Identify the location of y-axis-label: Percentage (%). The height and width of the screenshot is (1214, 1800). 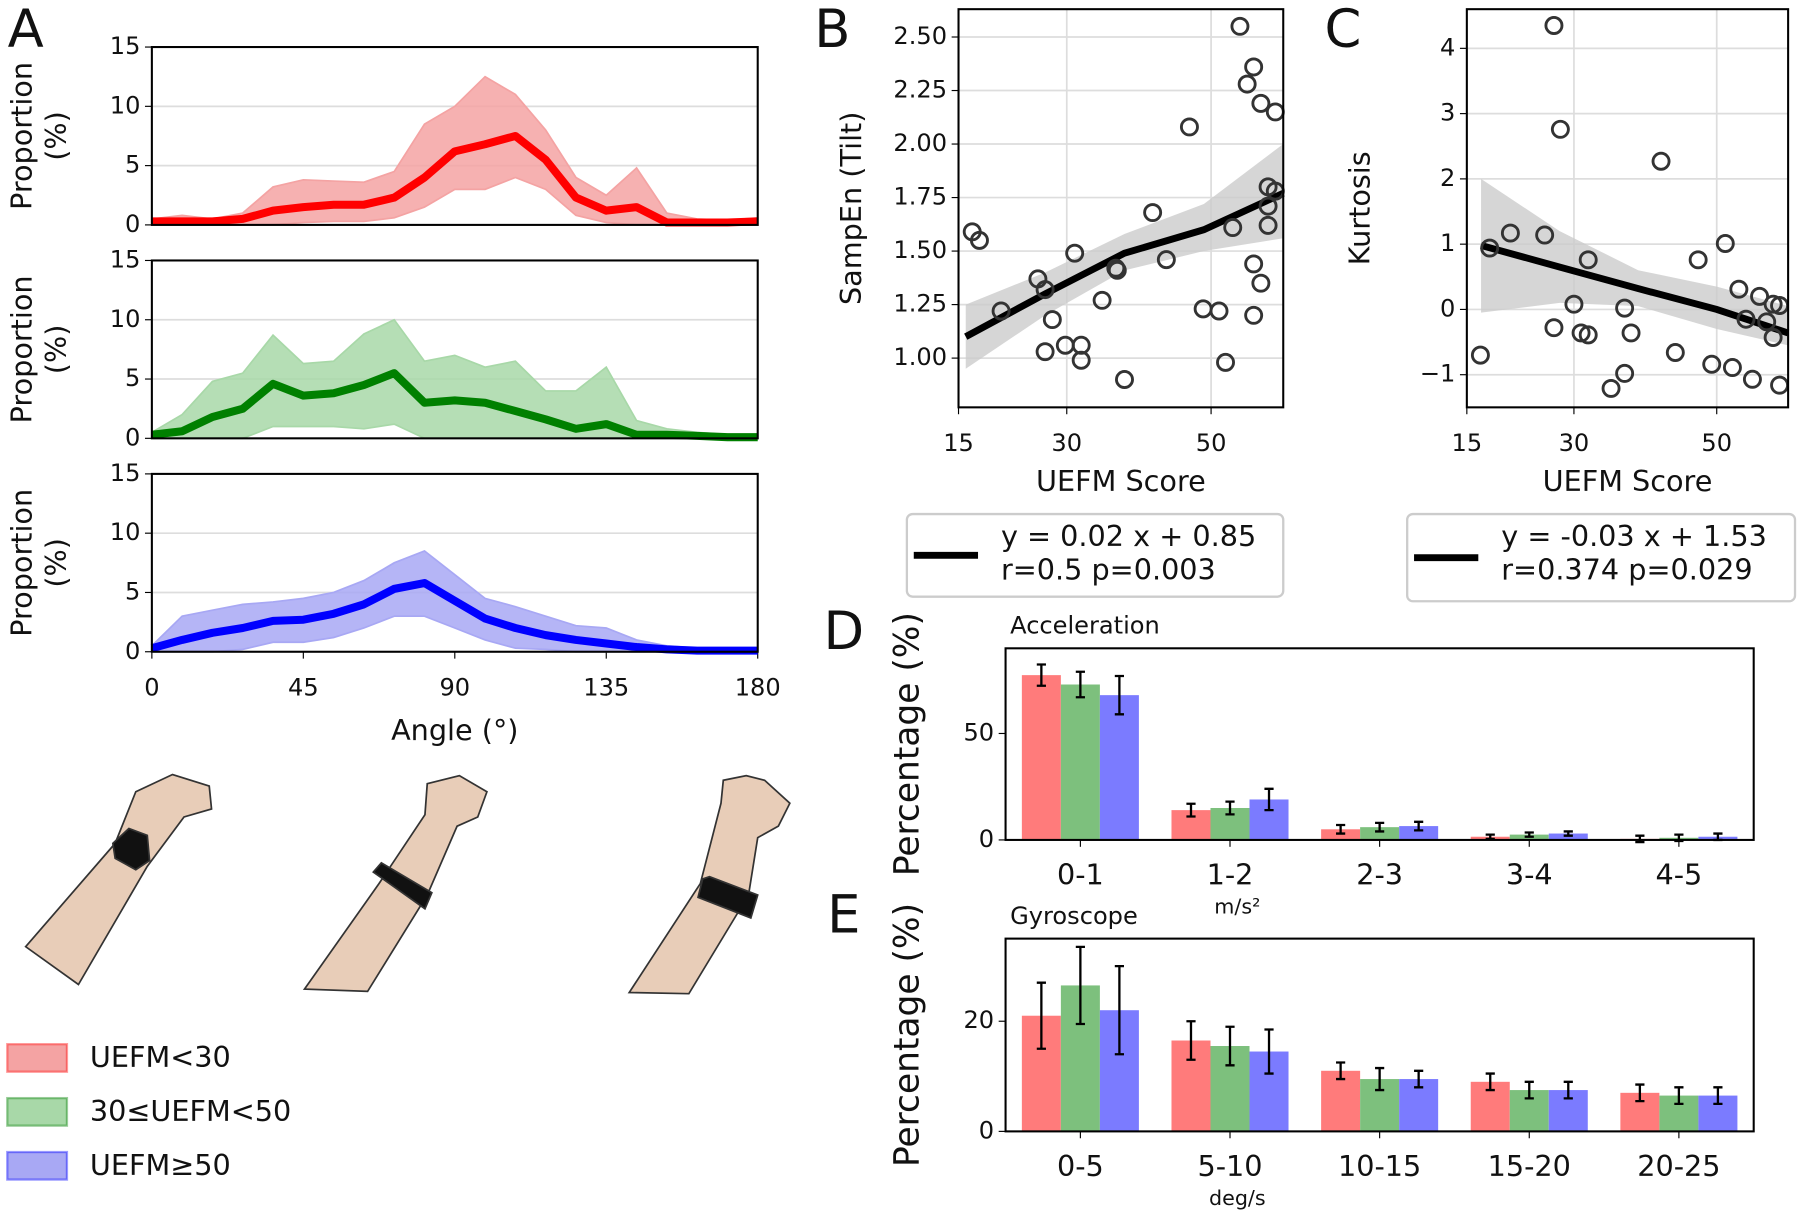
(908, 744).